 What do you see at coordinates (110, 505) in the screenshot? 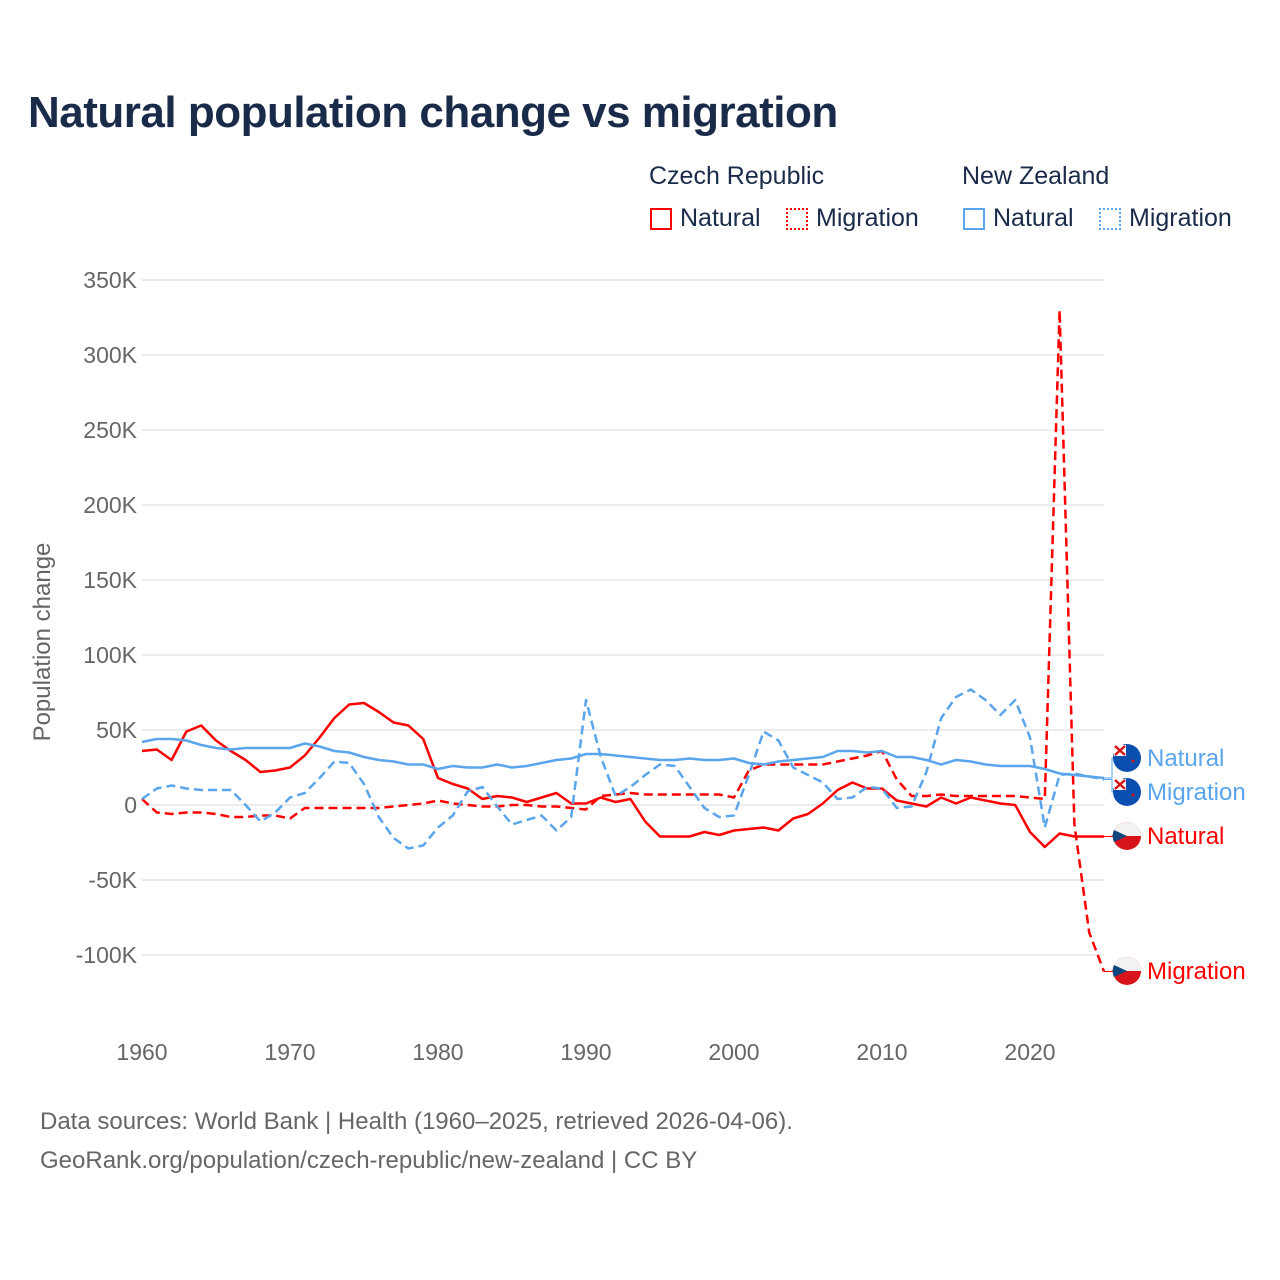
I see `y-tick-label: 200K` at bounding box center [110, 505].